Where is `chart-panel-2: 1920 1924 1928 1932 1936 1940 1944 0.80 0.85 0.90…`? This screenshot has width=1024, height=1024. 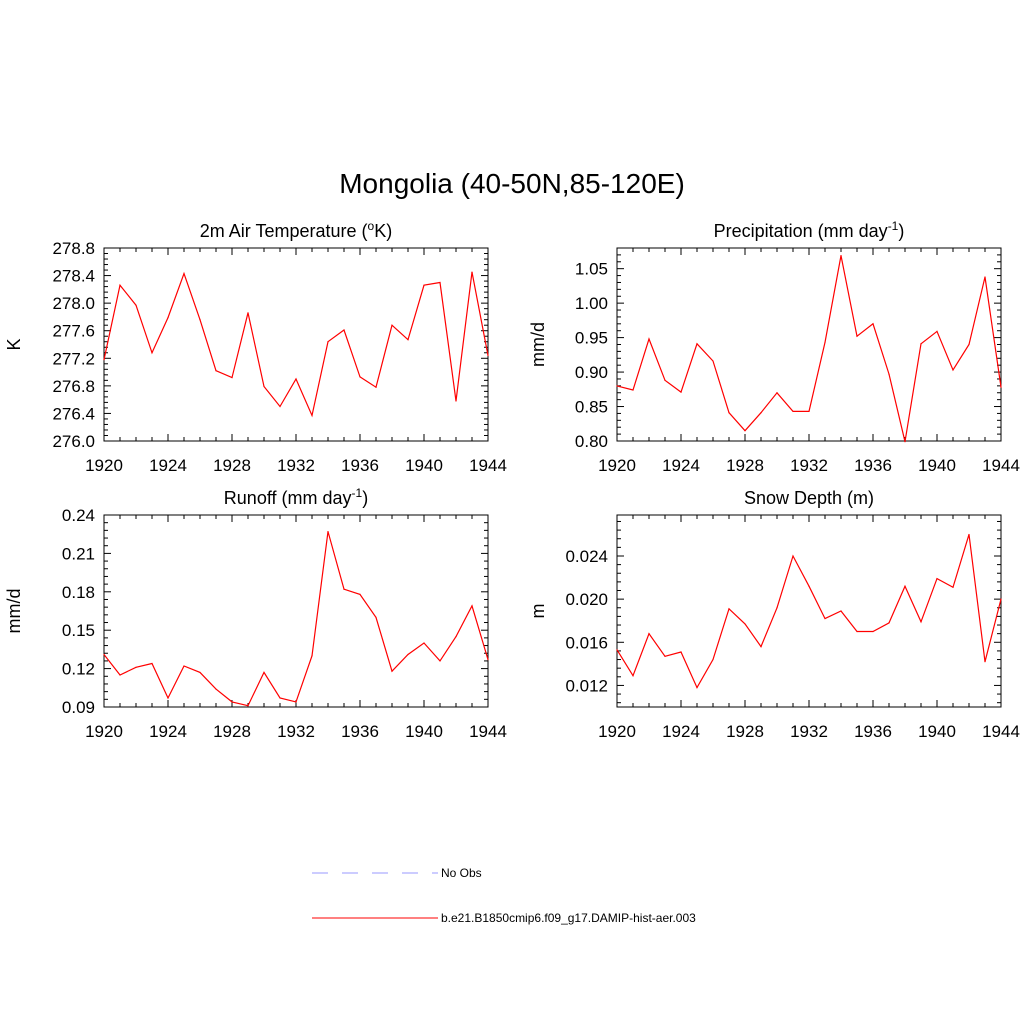 chart-panel-2: 1920 1924 1928 1932 1936 1940 1944 0.80 0.85 0.90… is located at coordinates (774, 347).